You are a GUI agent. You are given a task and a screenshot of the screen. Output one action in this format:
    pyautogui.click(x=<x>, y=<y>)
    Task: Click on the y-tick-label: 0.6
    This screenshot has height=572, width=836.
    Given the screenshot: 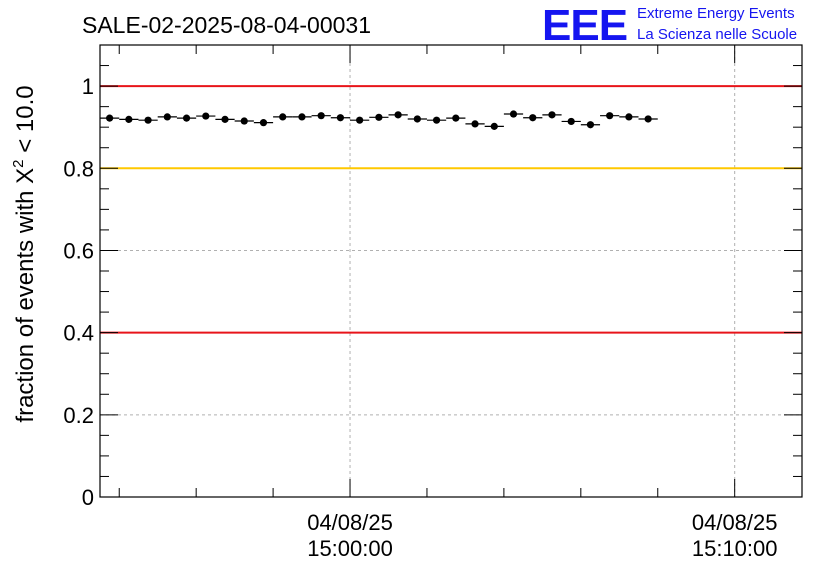 What is the action you would take?
    pyautogui.click(x=78, y=250)
    